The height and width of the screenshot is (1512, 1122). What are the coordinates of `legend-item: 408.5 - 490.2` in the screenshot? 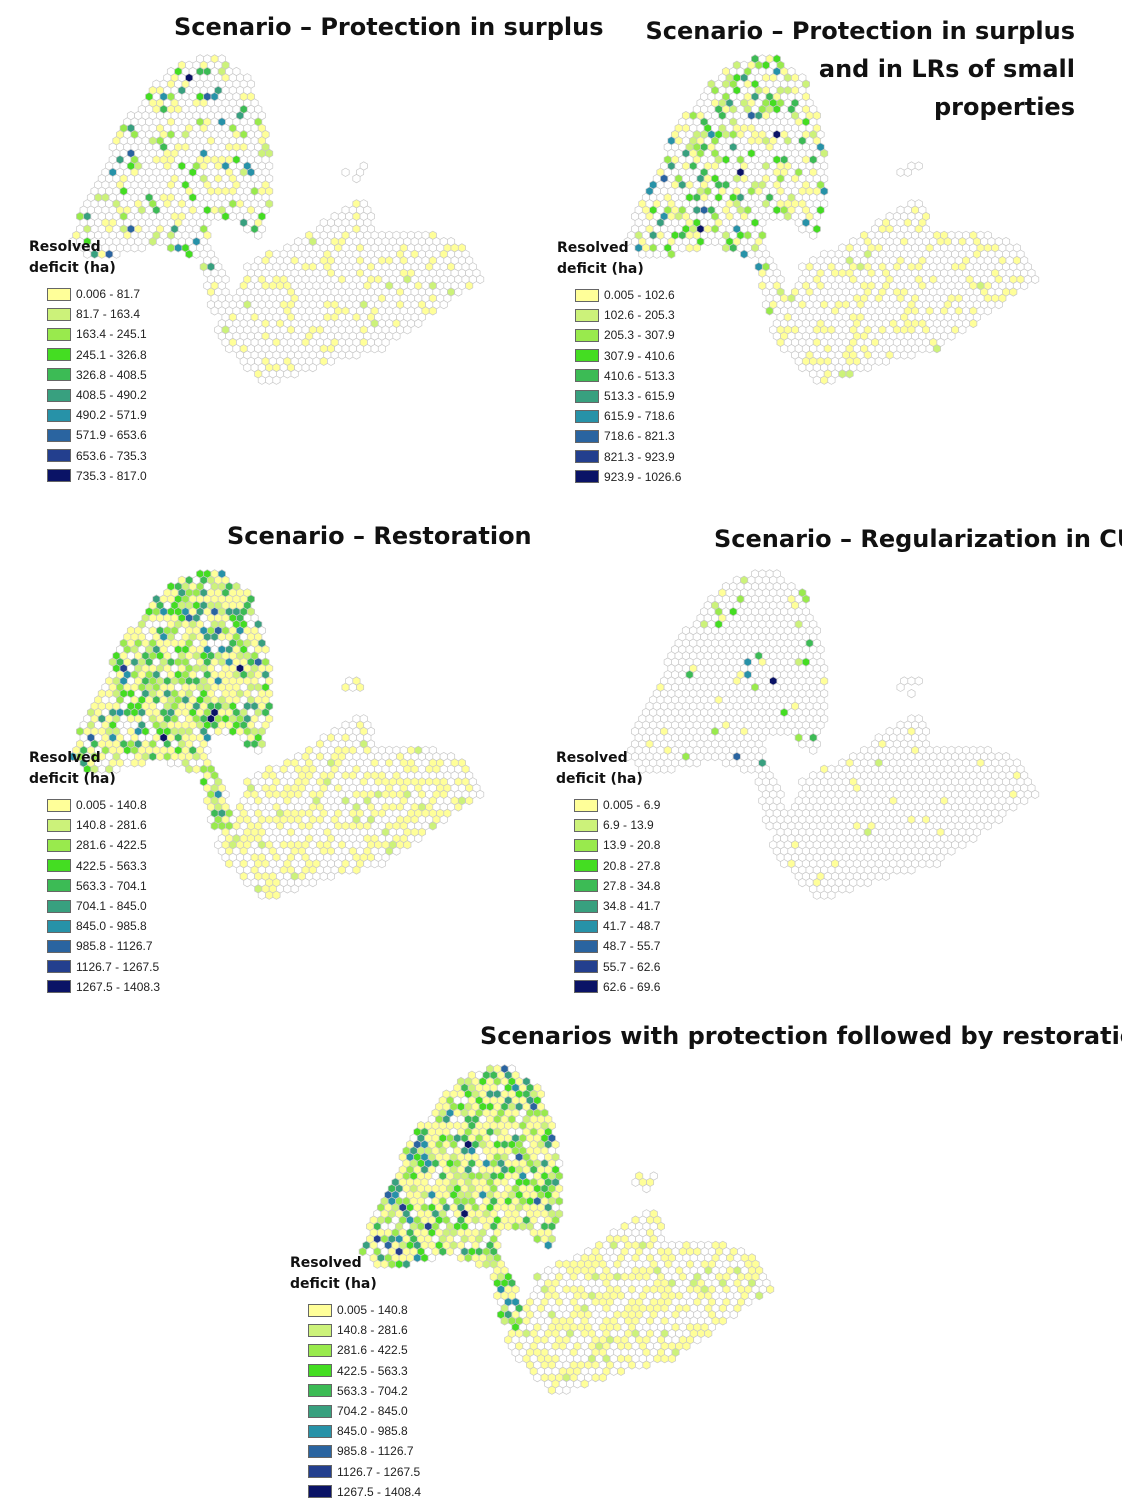 It's located at (97, 395).